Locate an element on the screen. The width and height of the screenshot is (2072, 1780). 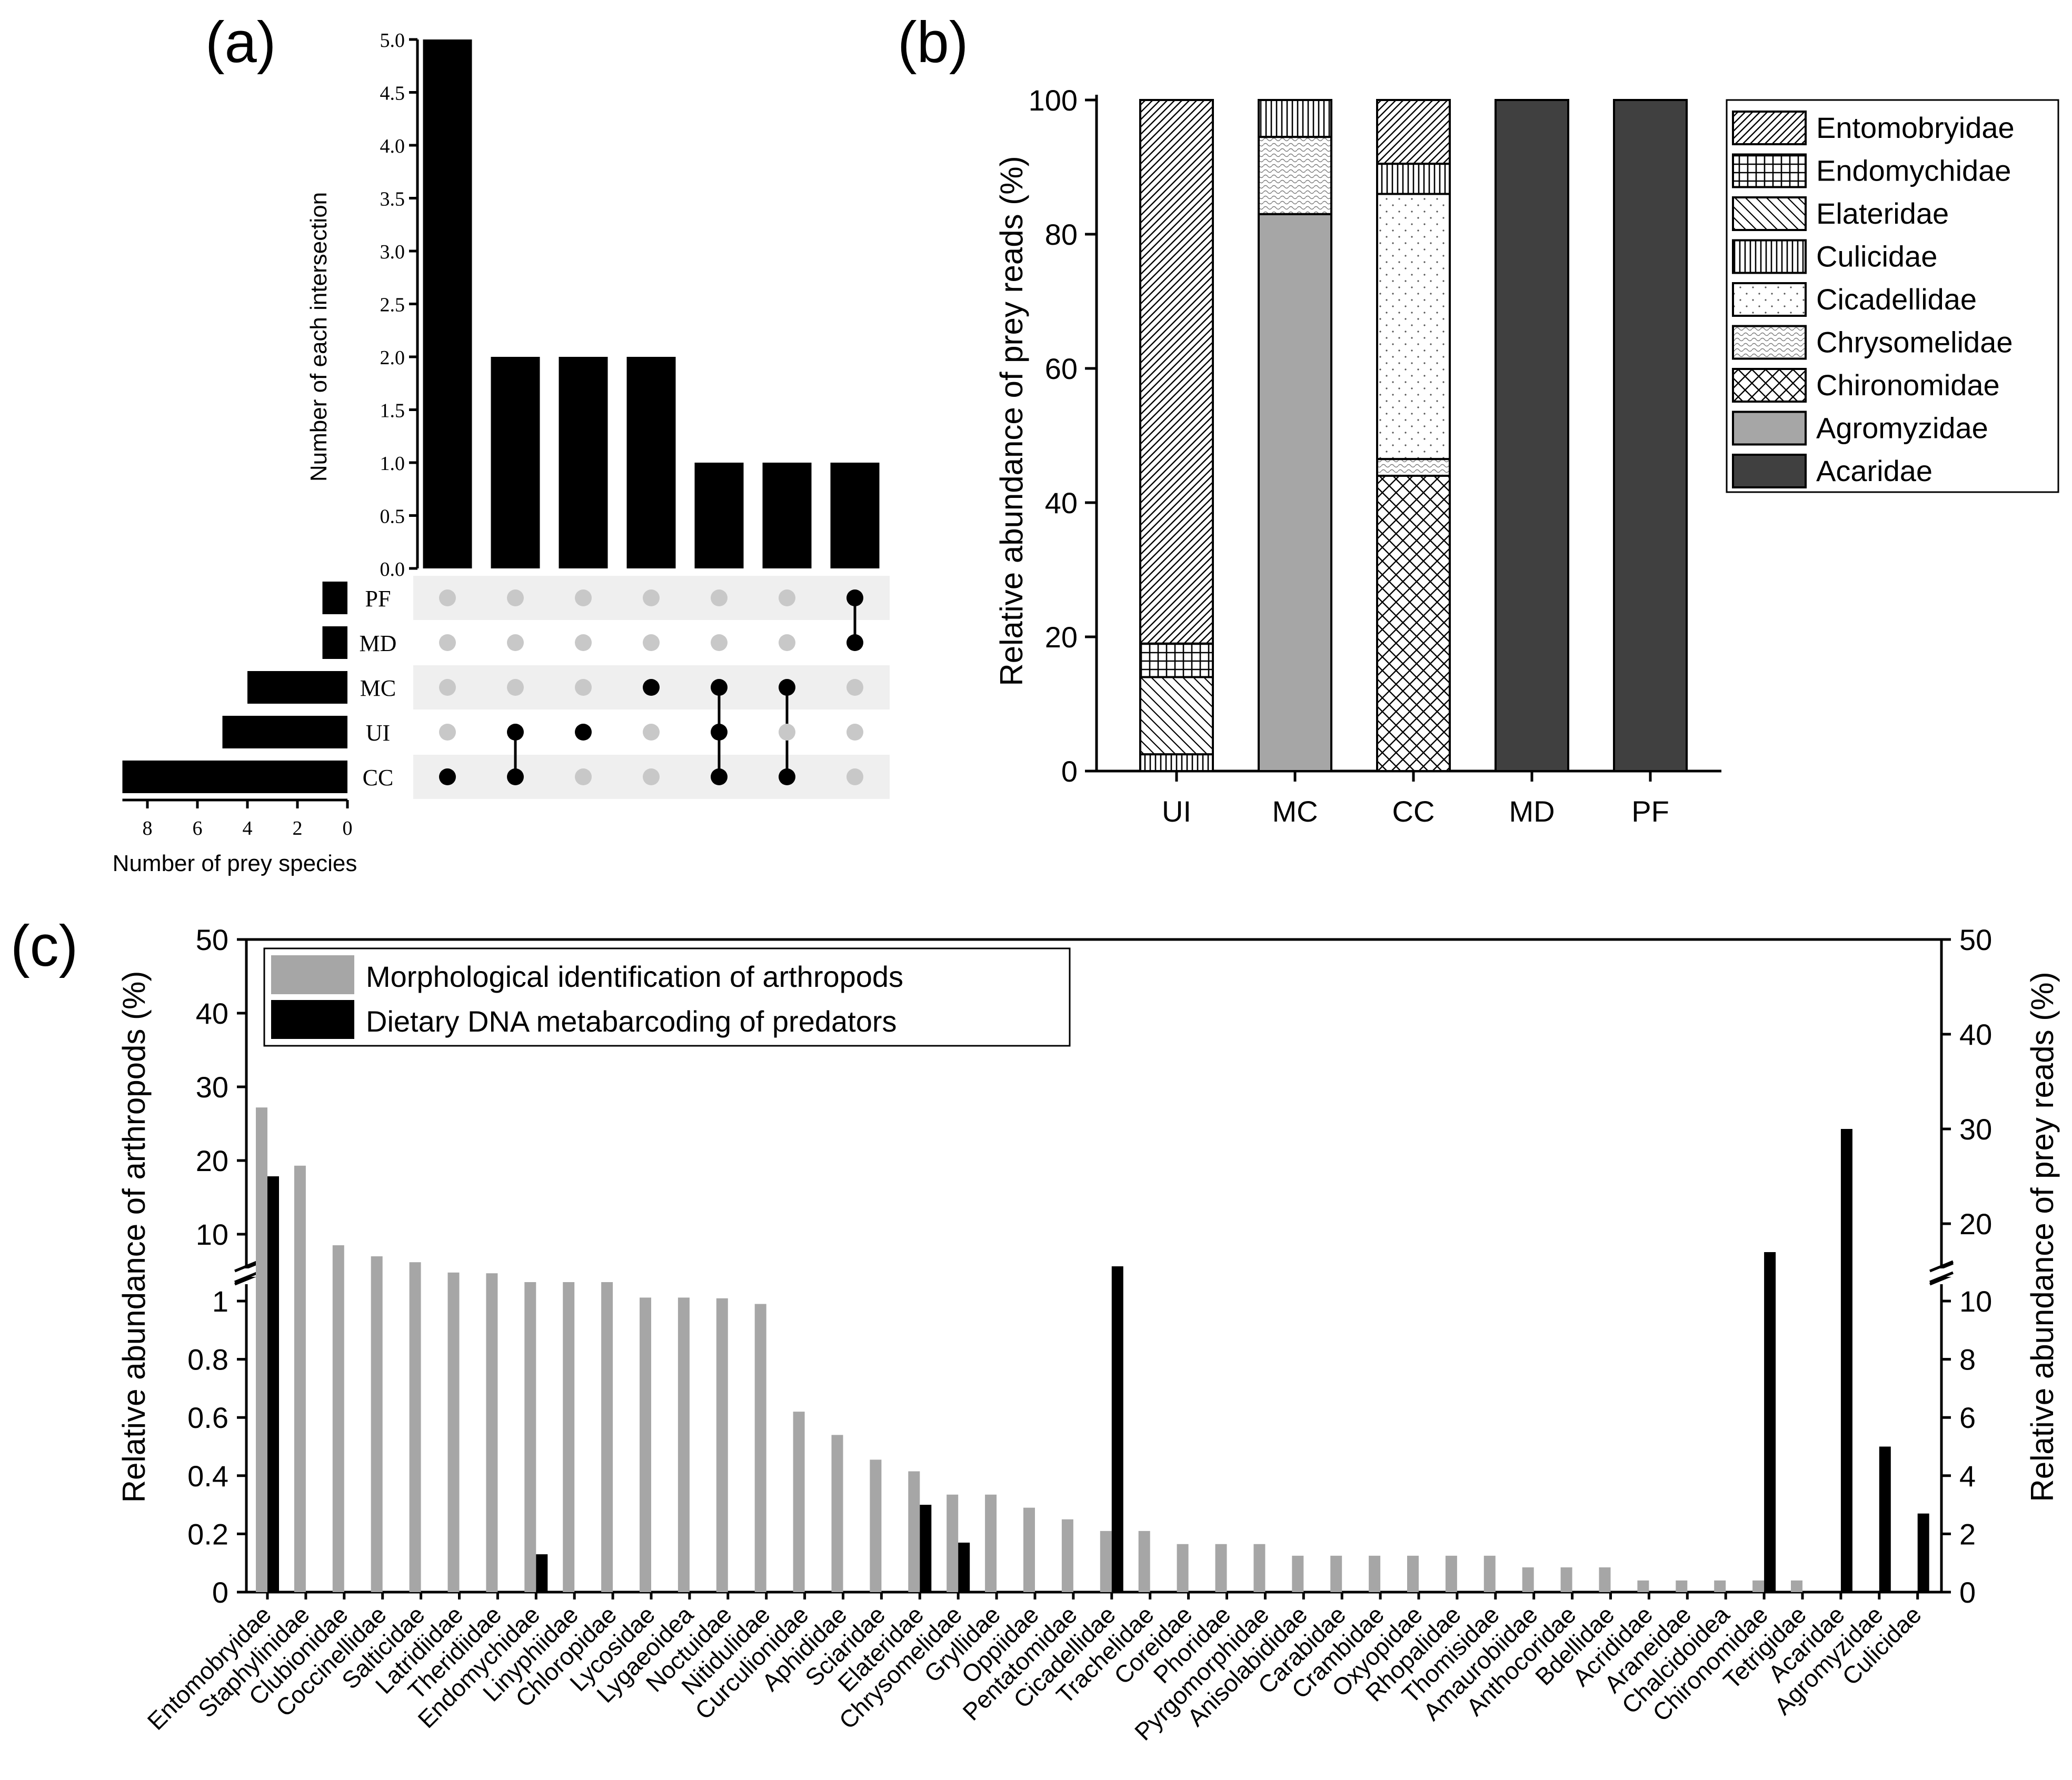
intersection-y-tick-label: 4.5 is located at coordinates (392, 94).